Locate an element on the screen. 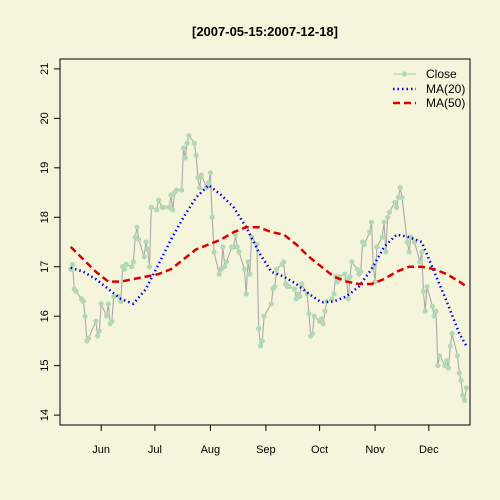 Image resolution: width=500 pixels, height=500 pixels. x-tick-label: Dec is located at coordinates (429, 450).